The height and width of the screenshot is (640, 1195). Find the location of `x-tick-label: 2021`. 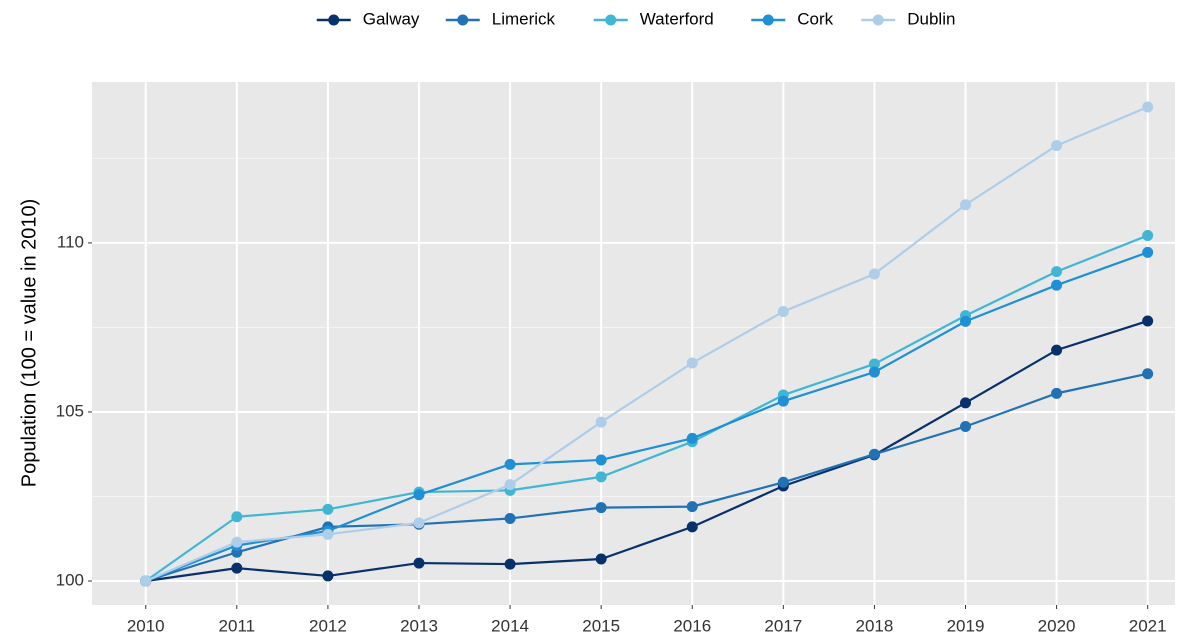

x-tick-label: 2021 is located at coordinates (1148, 625).